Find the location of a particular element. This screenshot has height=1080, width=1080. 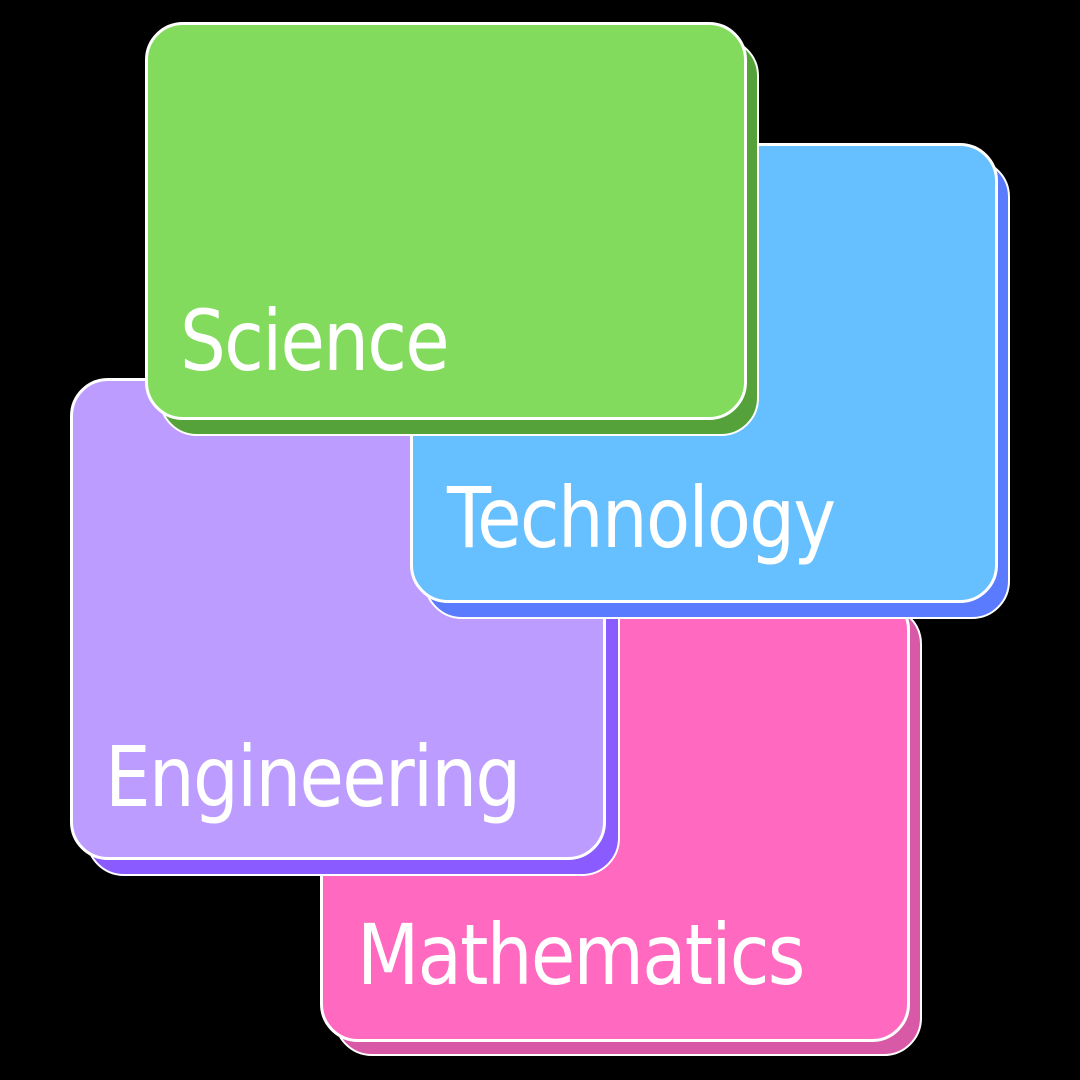

technology-label: Technology is located at coordinates (641, 518).